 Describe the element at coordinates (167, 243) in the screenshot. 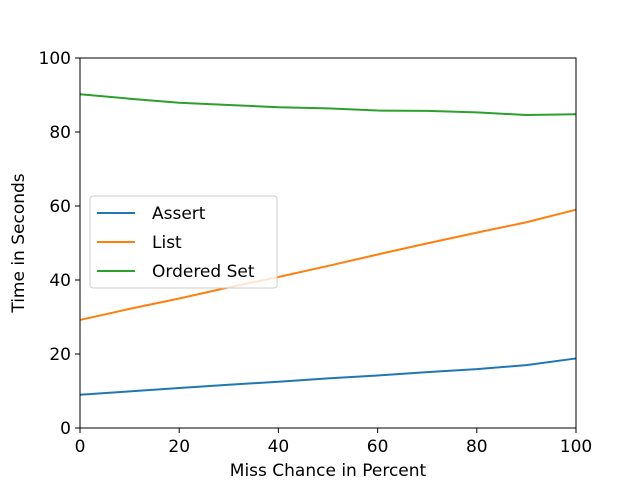

I see `legend-label-list: List` at that location.